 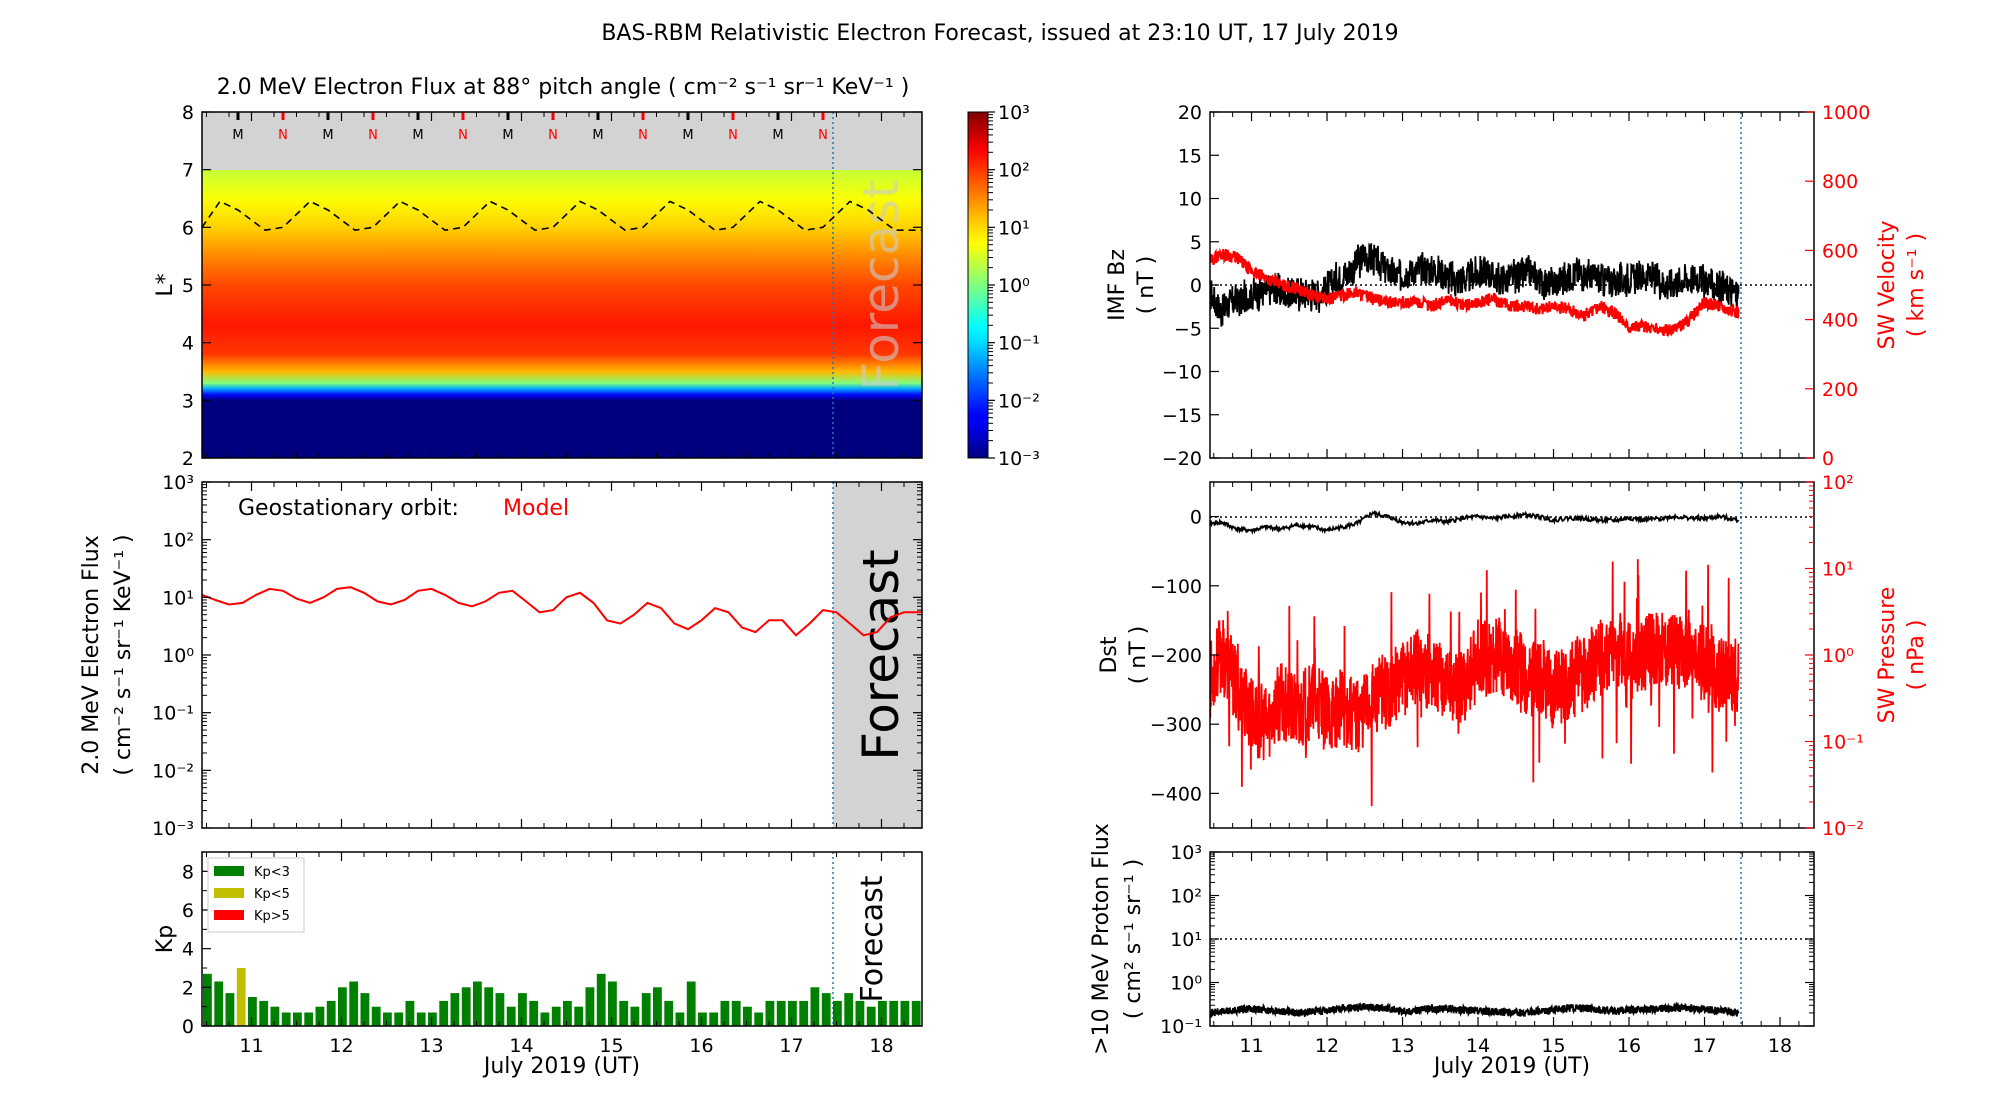 I want to click on geo-ytick-label: 10⁰, so click(x=178, y=656).